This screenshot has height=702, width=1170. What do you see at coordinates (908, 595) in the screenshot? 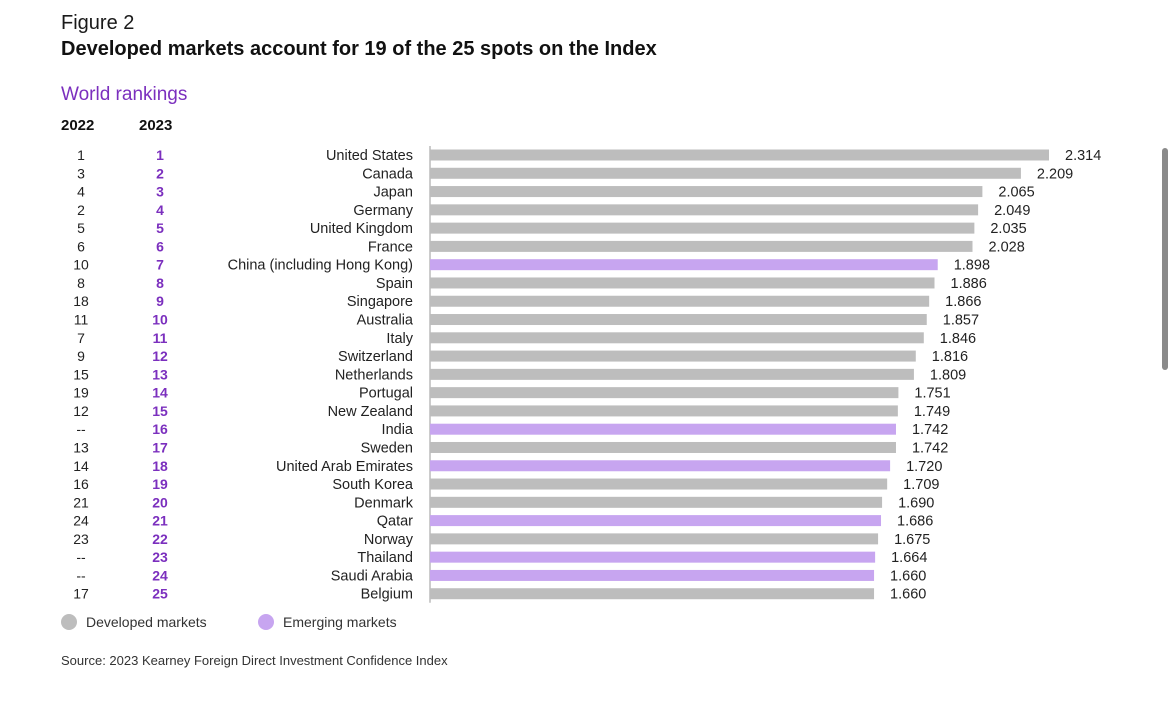
I see `value-label: 1.660` at bounding box center [908, 595].